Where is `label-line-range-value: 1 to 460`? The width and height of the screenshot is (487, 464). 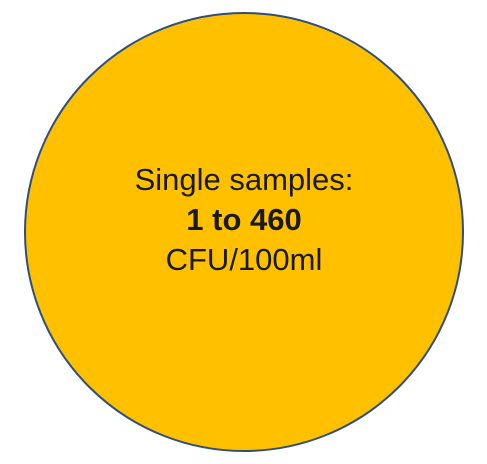
label-line-range-value: 1 to 460 is located at coordinates (244, 219).